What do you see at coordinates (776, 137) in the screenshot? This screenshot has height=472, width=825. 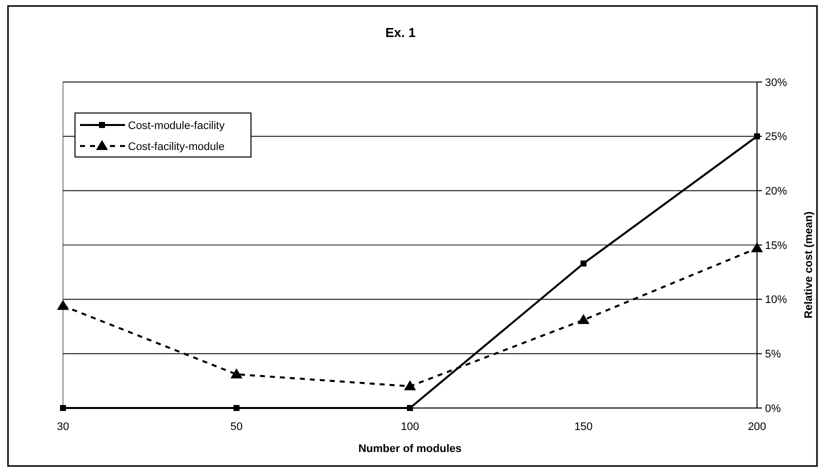 I see `y-tick-label: 25%` at bounding box center [776, 137].